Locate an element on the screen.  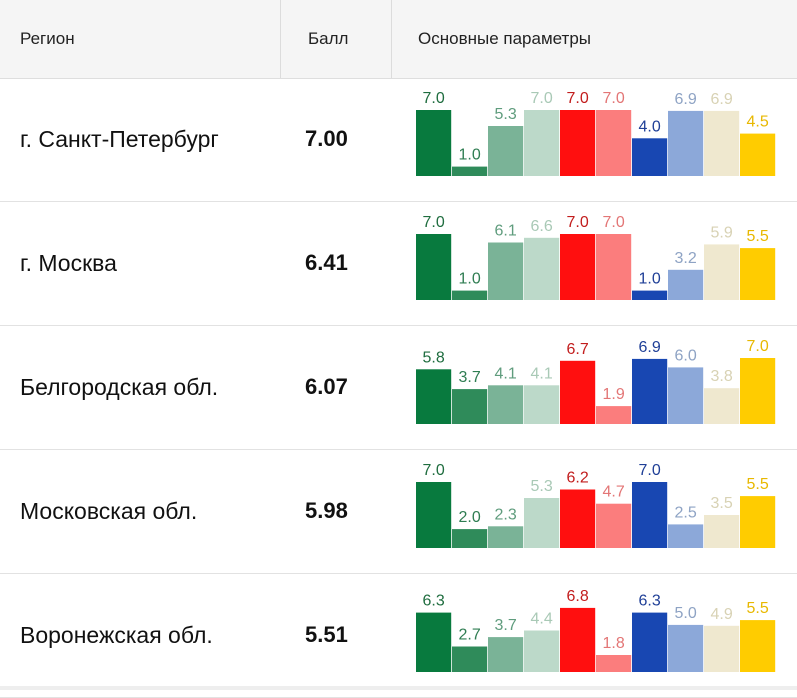
parameter-value-label: 2.0 is located at coordinates (469, 517).